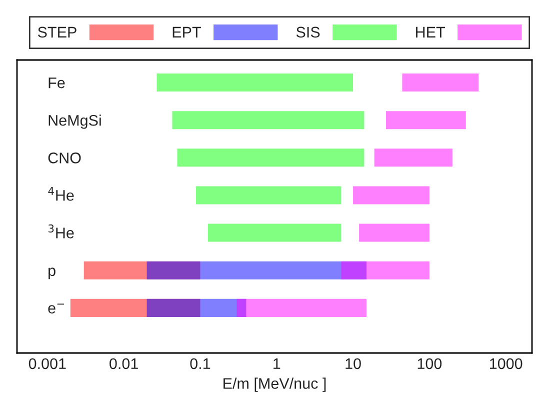 This screenshot has height=411, width=542. Describe the element at coordinates (200, 364) in the screenshot. I see `x-tick-label: 0.1` at that location.